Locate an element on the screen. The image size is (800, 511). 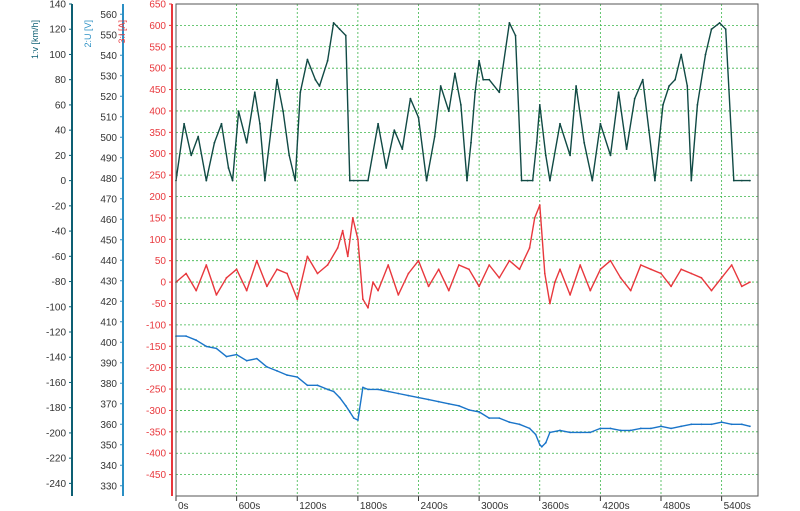
x-tick-label: 3600s is located at coordinates (555, 506).